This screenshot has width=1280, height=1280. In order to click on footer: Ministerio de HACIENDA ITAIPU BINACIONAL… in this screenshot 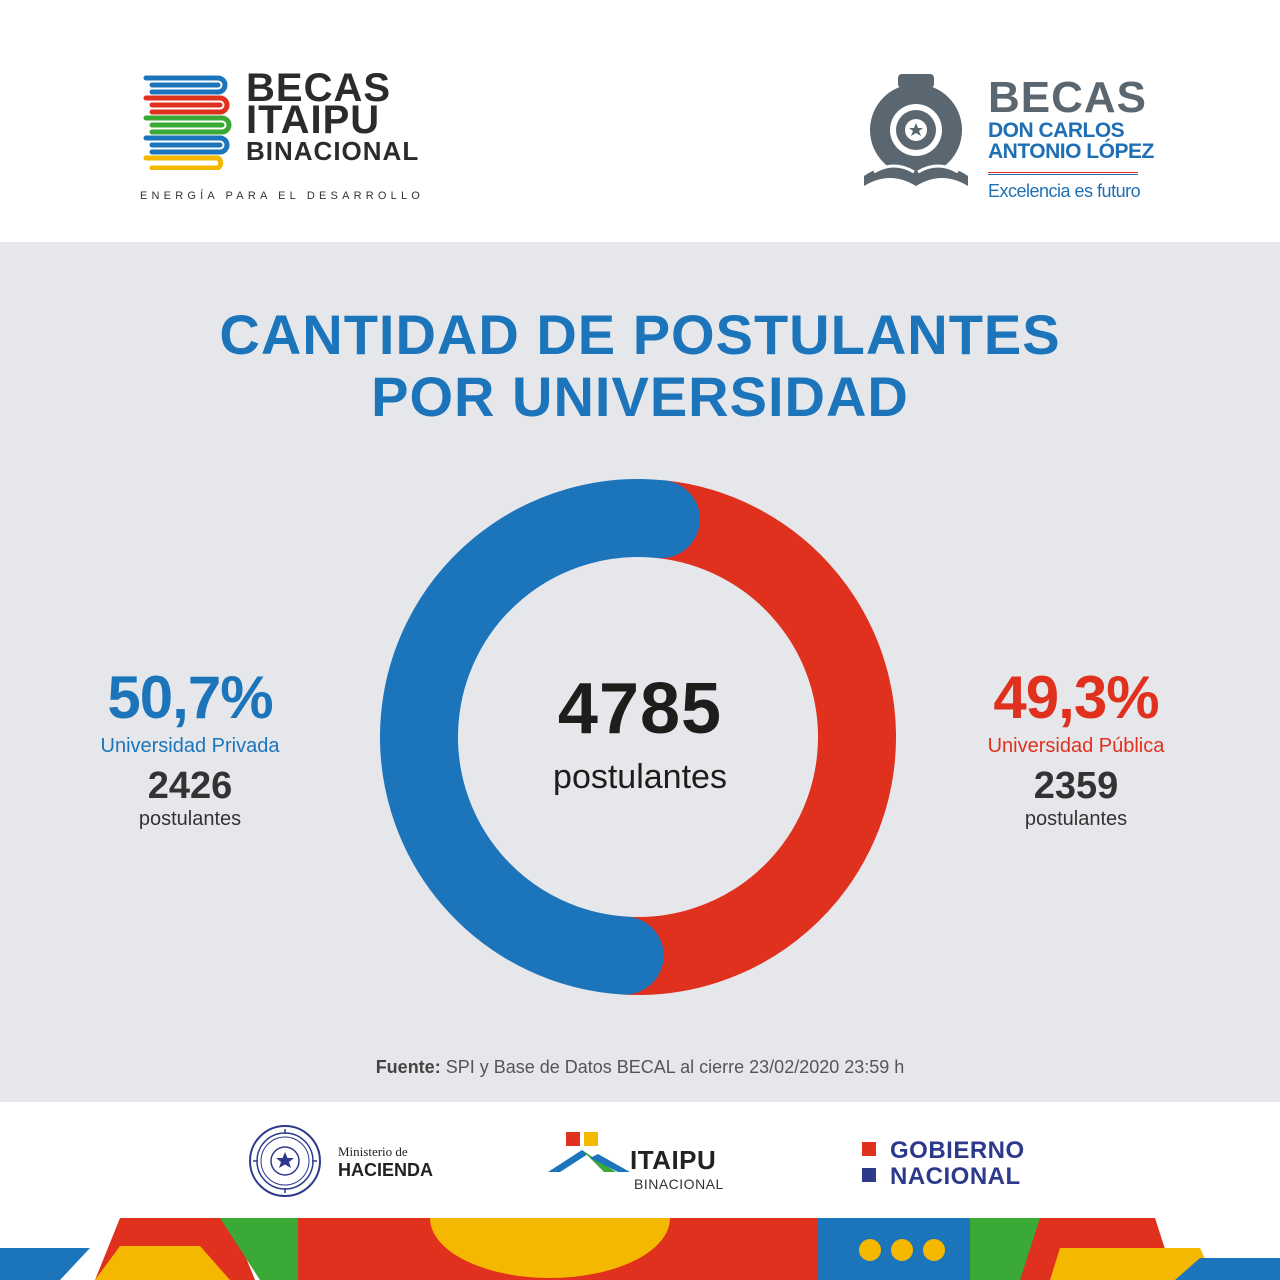, I will do `click(640, 1191)`.